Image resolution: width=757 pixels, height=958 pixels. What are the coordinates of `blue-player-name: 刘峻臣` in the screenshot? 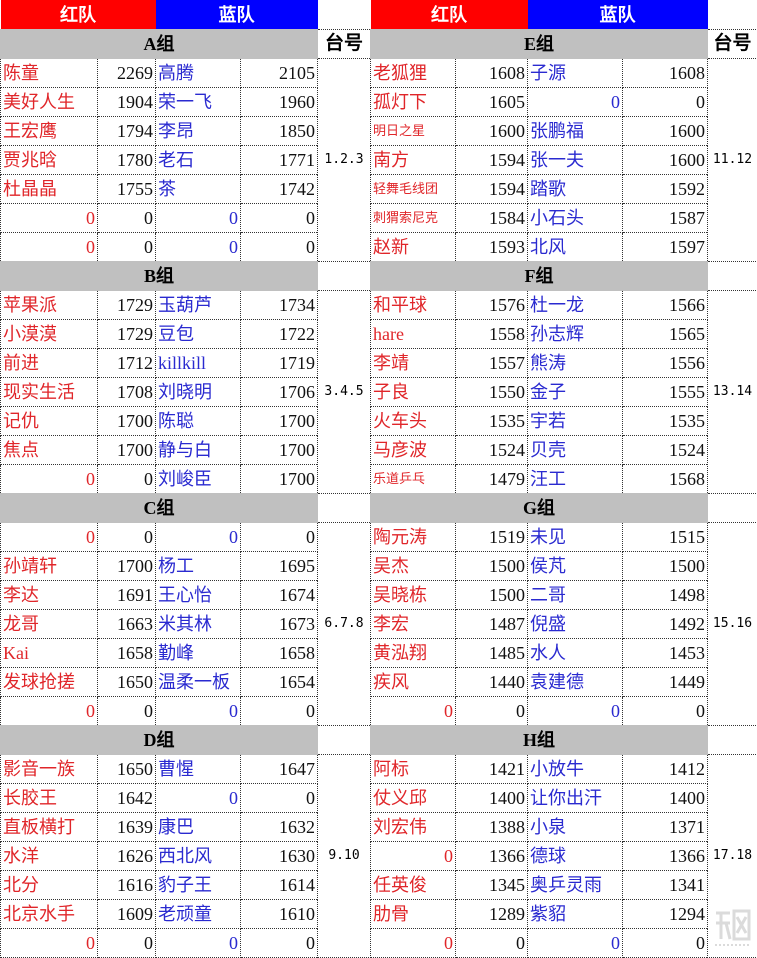 It's located at (198, 479).